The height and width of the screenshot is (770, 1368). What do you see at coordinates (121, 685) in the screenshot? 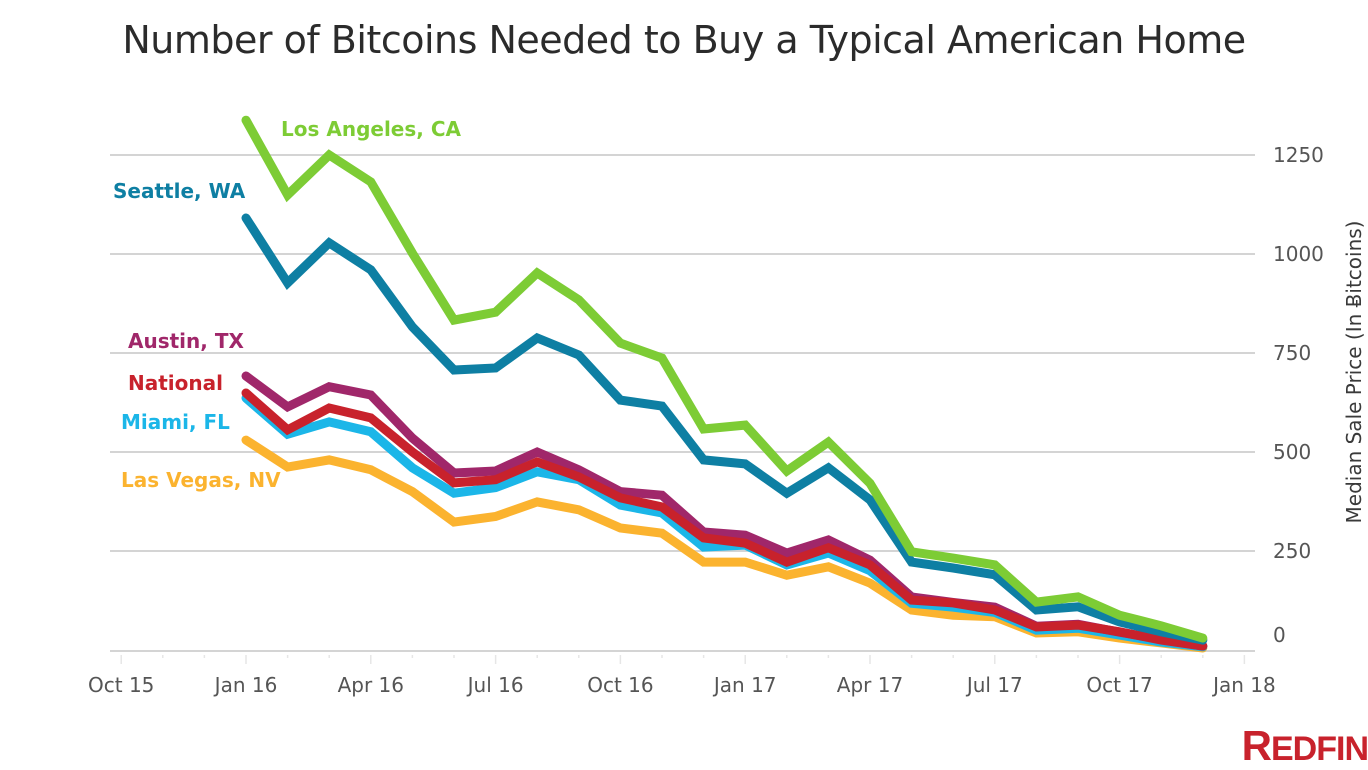
I see `x-tick-label: Oct 15` at bounding box center [121, 685].